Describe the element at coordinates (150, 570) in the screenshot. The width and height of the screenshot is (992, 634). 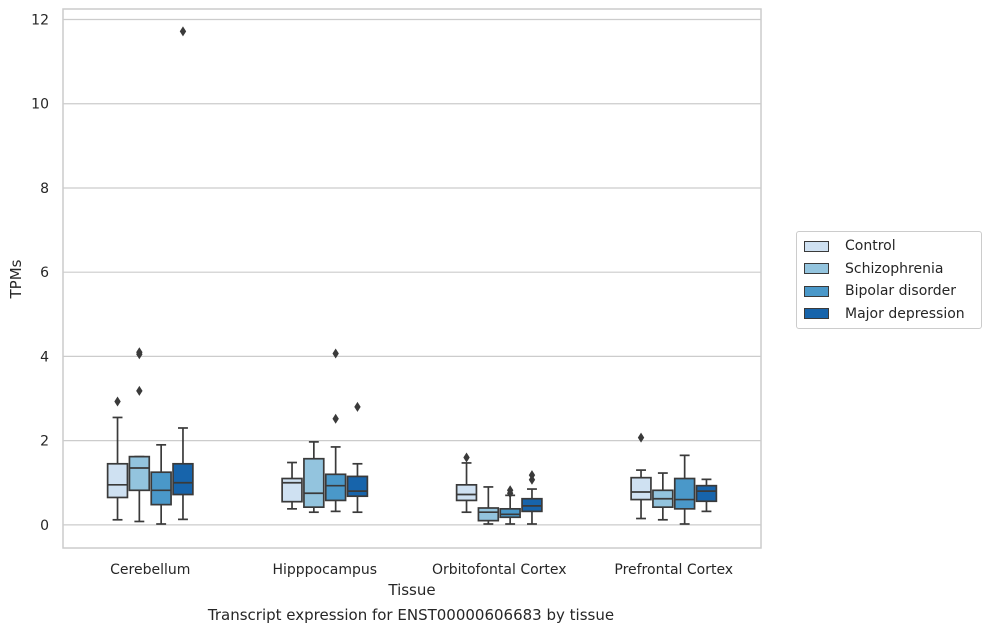
I see `x-tick-label: Cerebellum` at that location.